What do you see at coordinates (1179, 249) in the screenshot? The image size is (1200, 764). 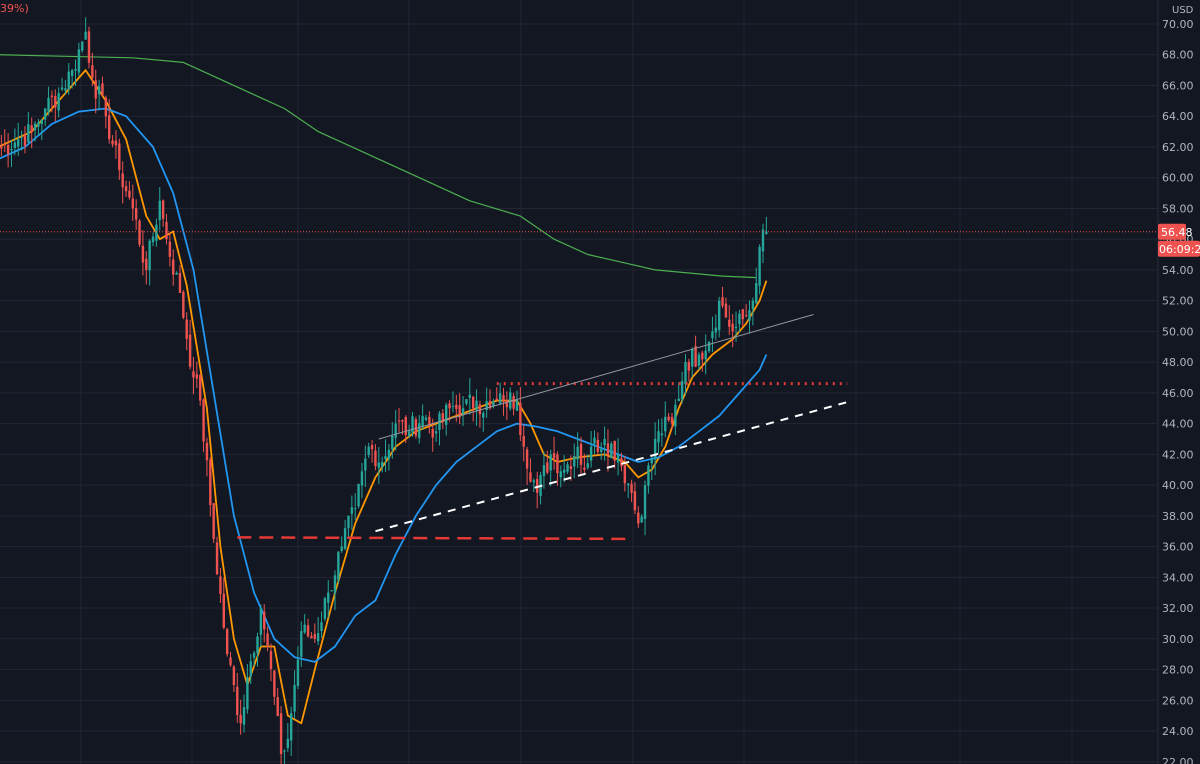 I see `bar-countdown: 06:09:23` at bounding box center [1179, 249].